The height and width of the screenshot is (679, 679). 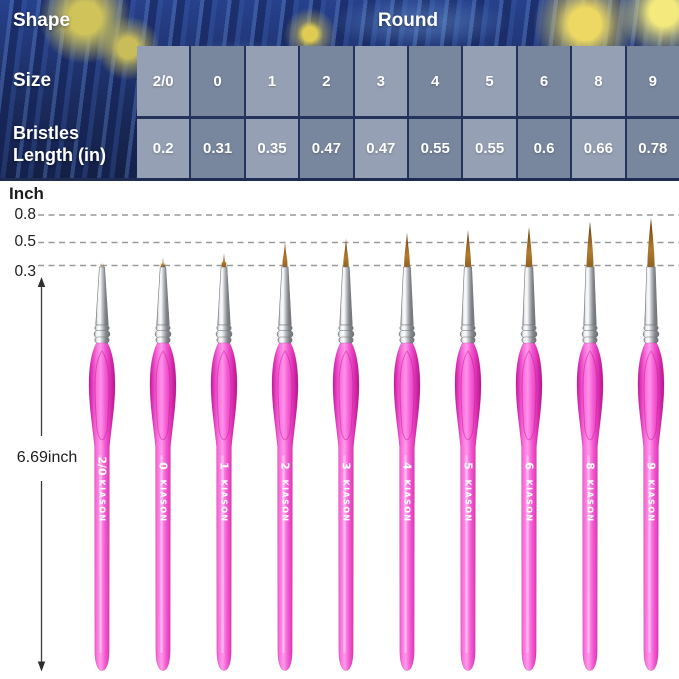 I want to click on bristle-length-cell-3: 0.47, so click(x=326, y=148).